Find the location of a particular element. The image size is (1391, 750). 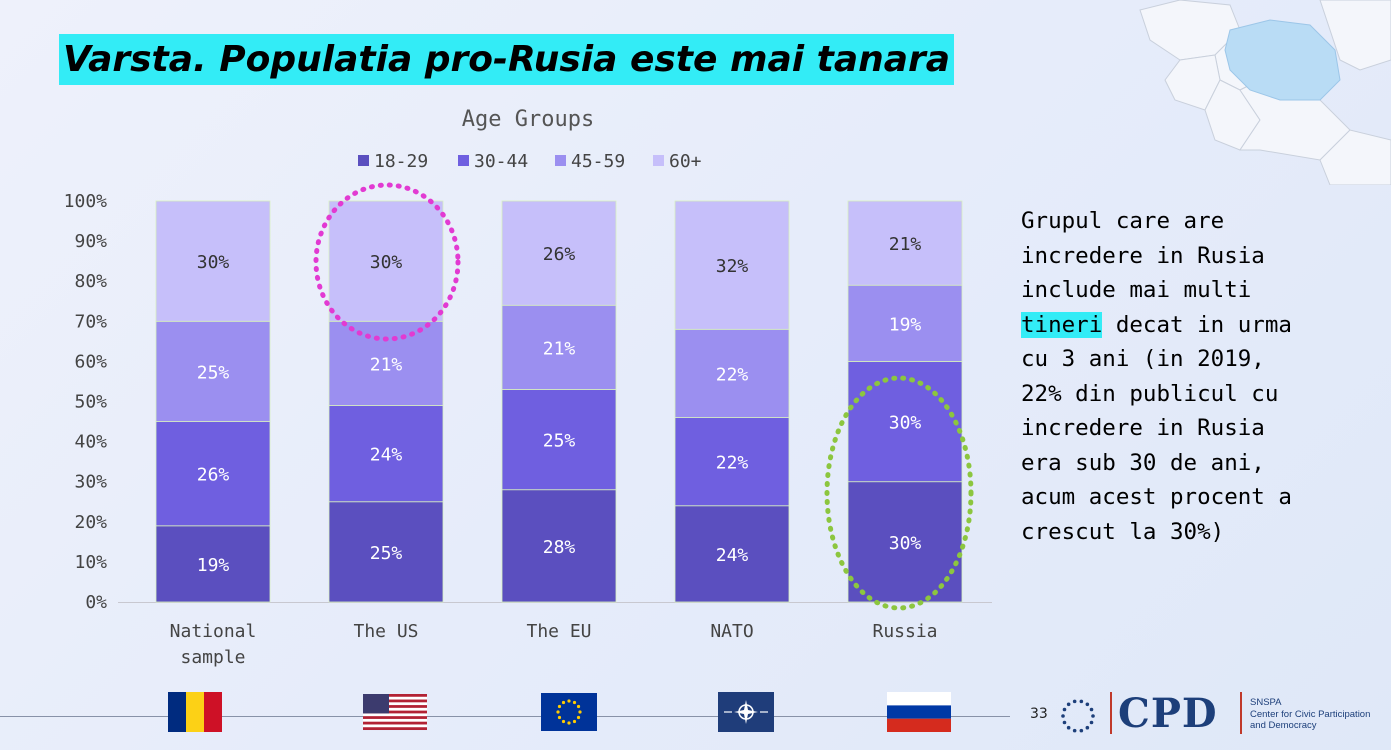

data-label: 28% is located at coordinates (559, 547).